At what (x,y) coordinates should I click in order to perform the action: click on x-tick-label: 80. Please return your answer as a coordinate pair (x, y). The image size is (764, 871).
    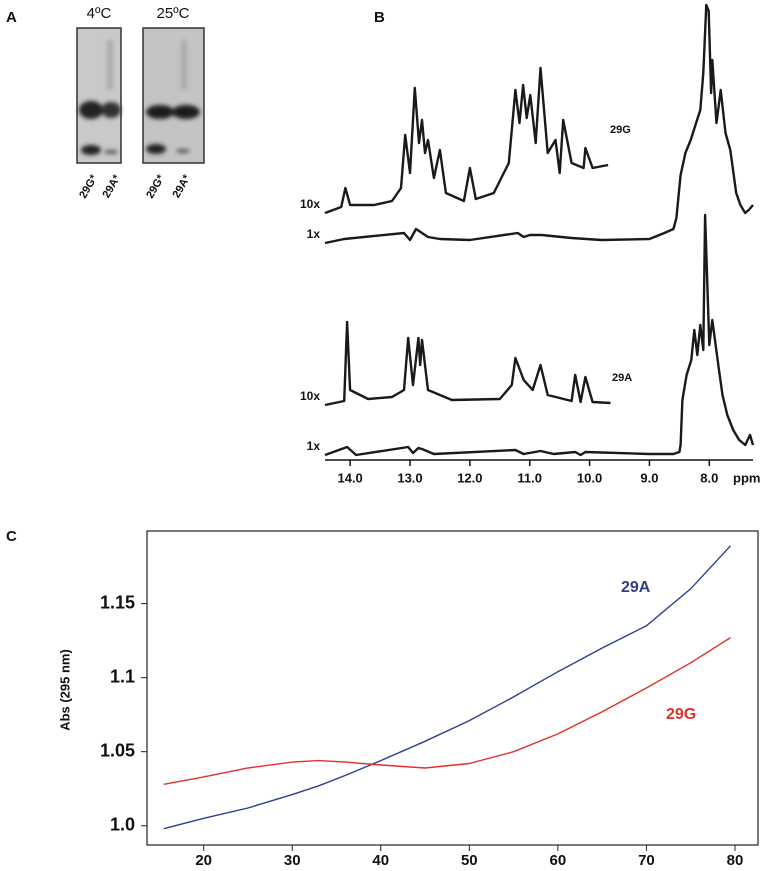
    Looking at the image, I should click on (735, 860).